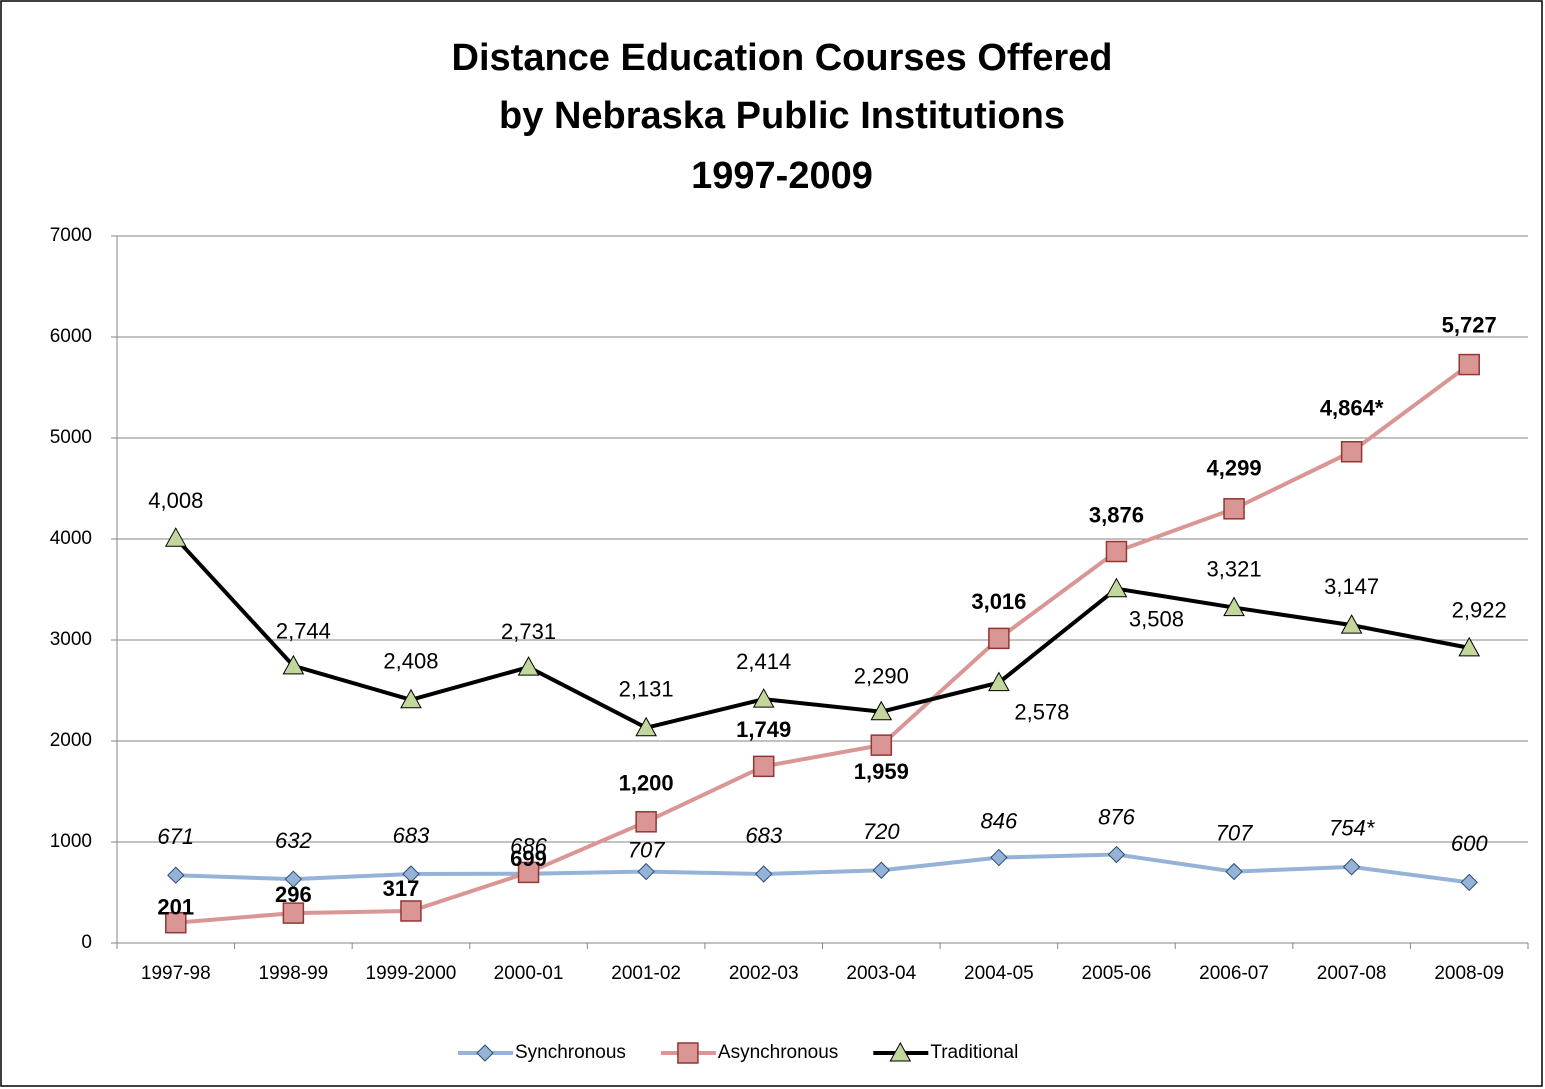 This screenshot has height=1089, width=1545. Describe the element at coordinates (71, 639) in the screenshot. I see `y-tick-label: 3000` at that location.